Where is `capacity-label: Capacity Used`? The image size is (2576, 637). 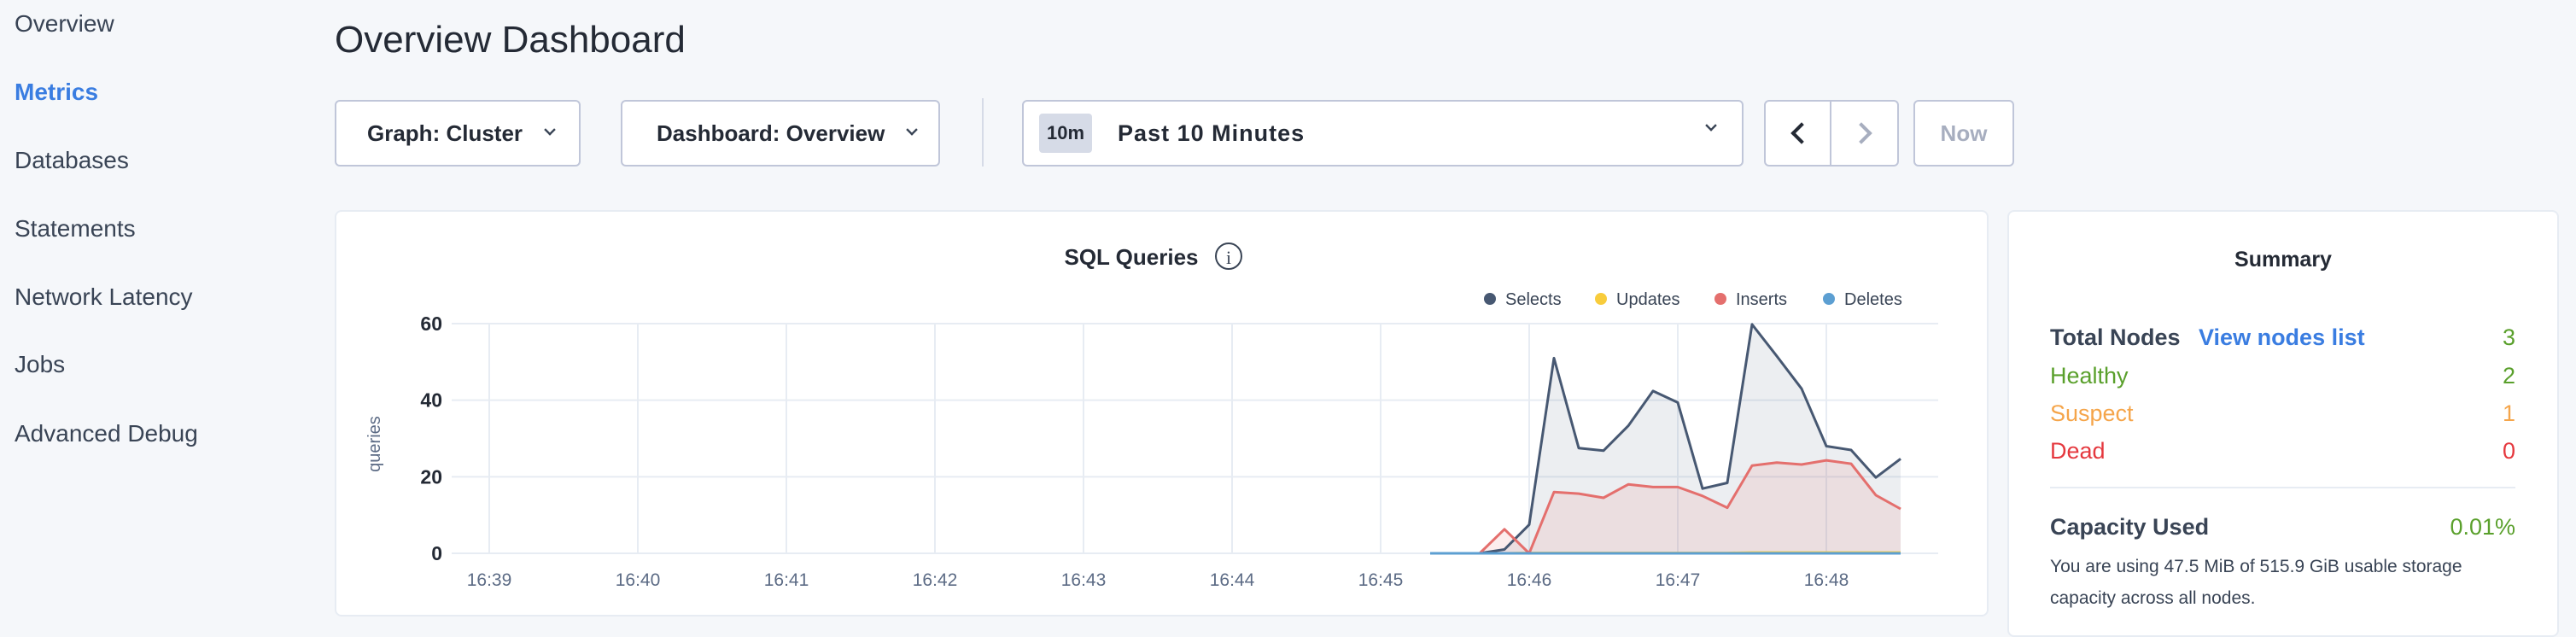 capacity-label: Capacity Used is located at coordinates (2130, 527).